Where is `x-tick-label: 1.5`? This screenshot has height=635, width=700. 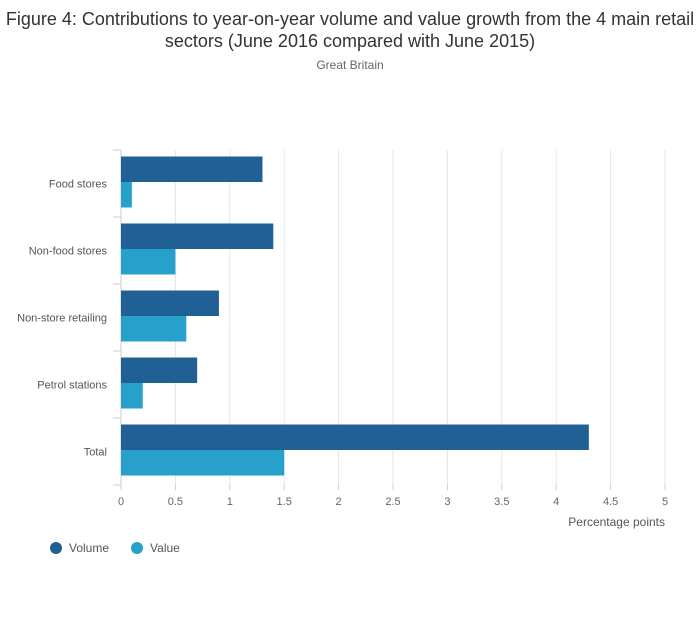 x-tick-label: 1.5 is located at coordinates (284, 502).